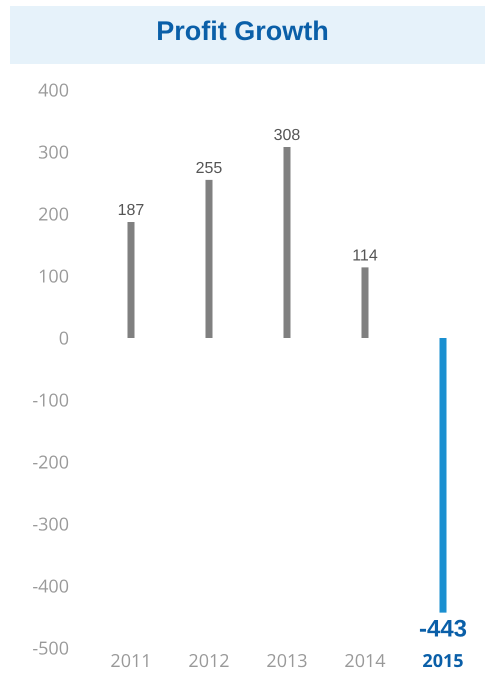 This screenshot has height=682, width=485. Describe the element at coordinates (131, 211) in the screenshot. I see `data-label: 187` at that location.